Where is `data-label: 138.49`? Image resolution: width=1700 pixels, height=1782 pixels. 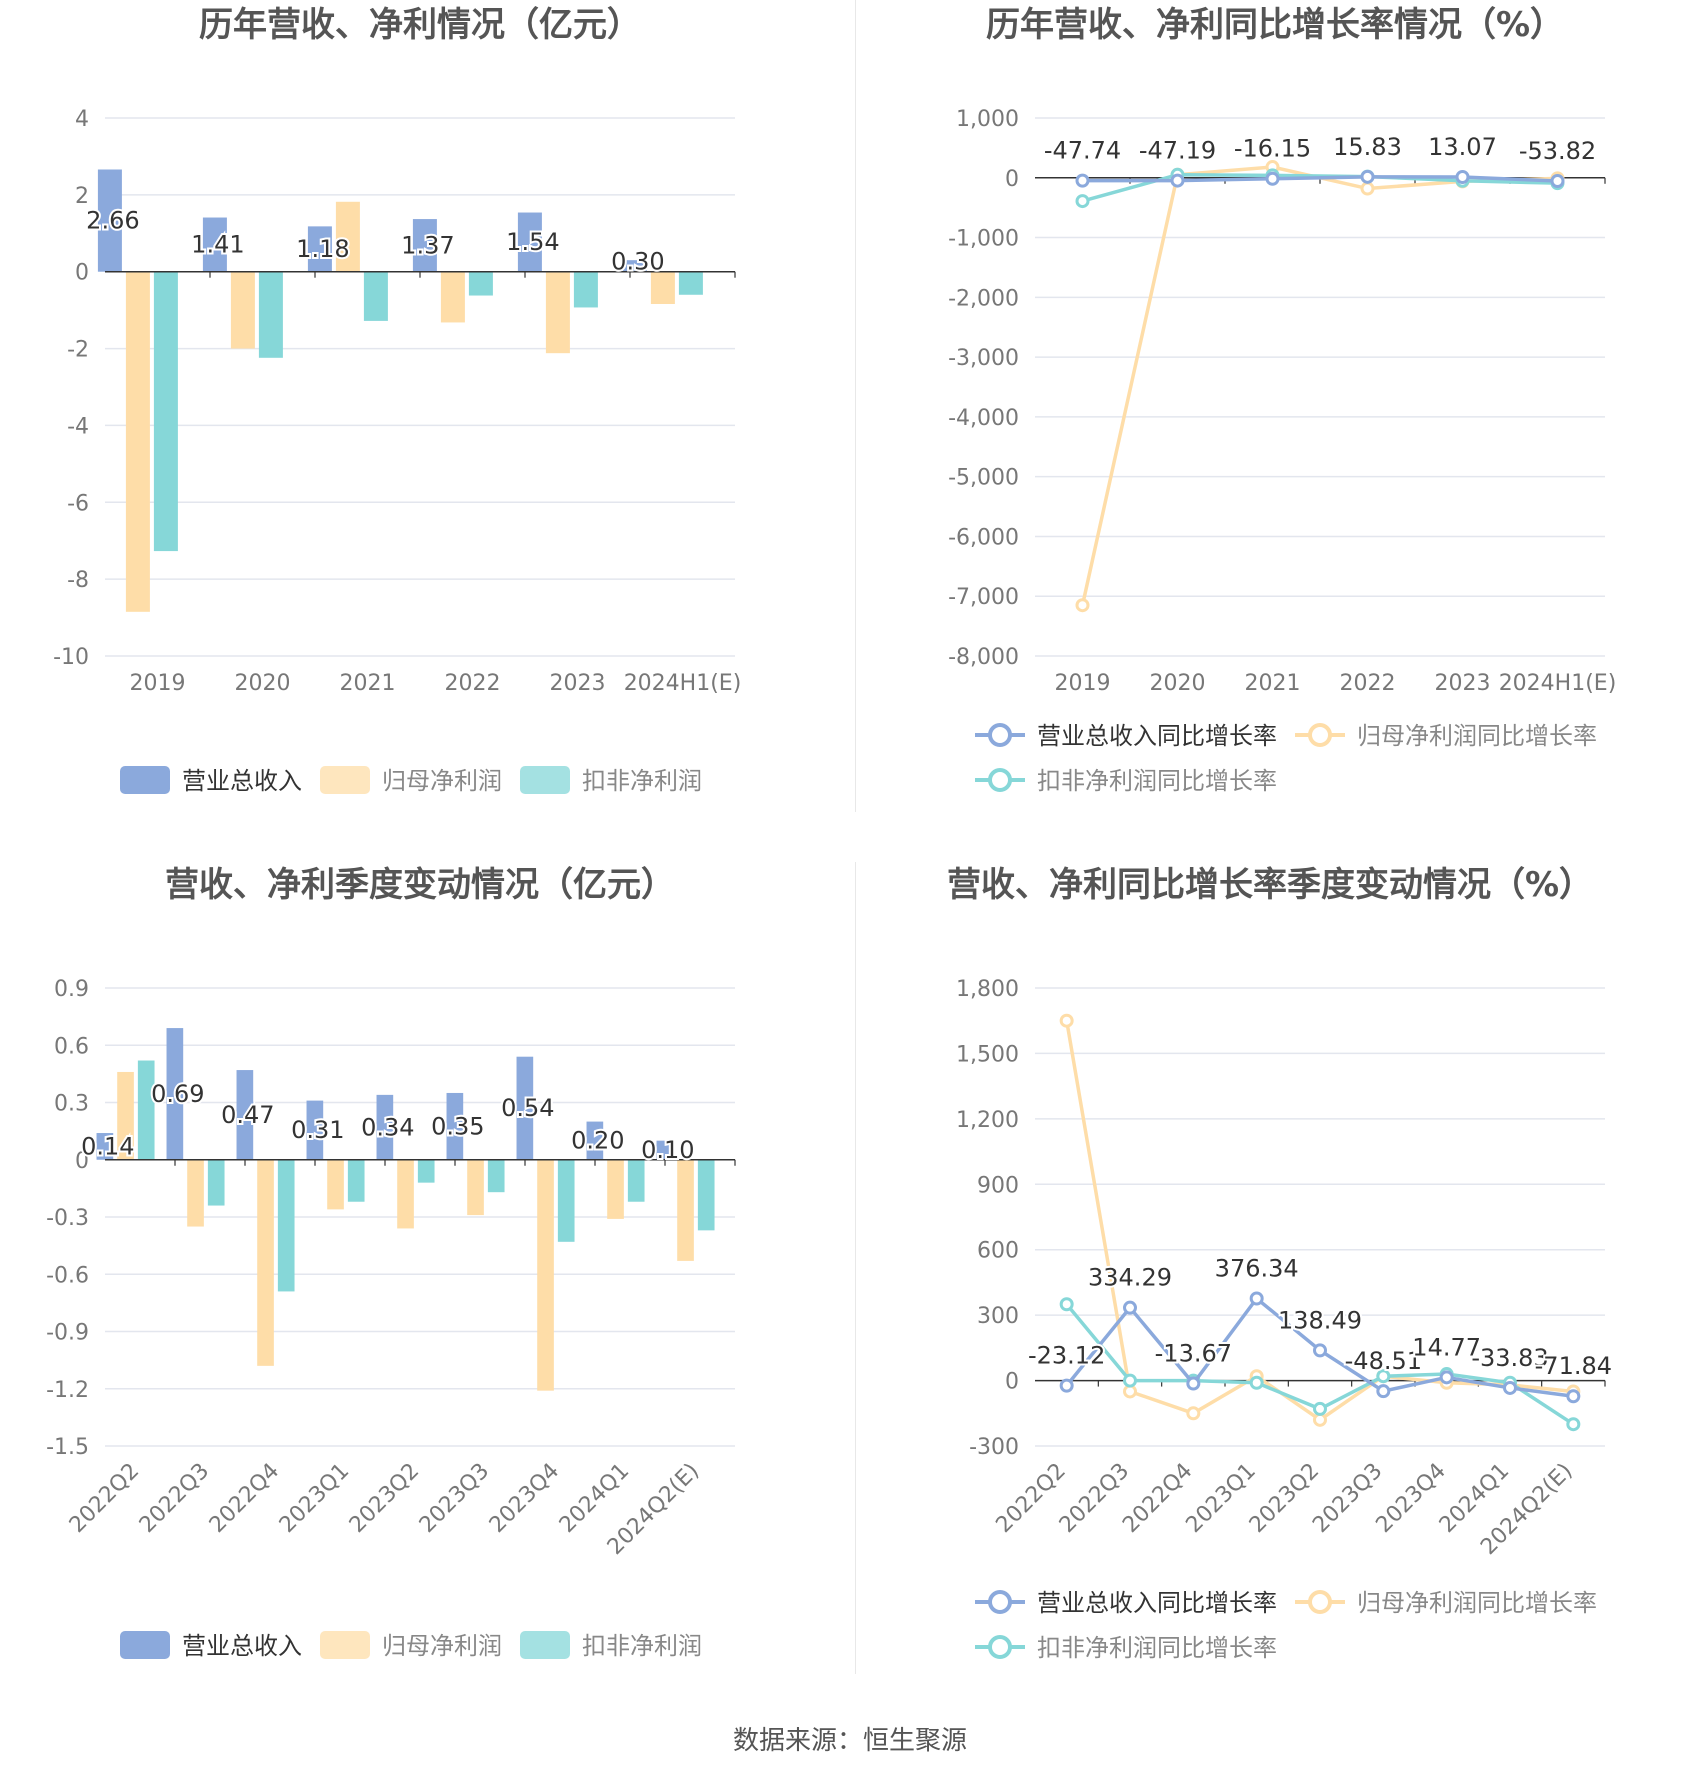 data-label: 138.49 is located at coordinates (1320, 1320).